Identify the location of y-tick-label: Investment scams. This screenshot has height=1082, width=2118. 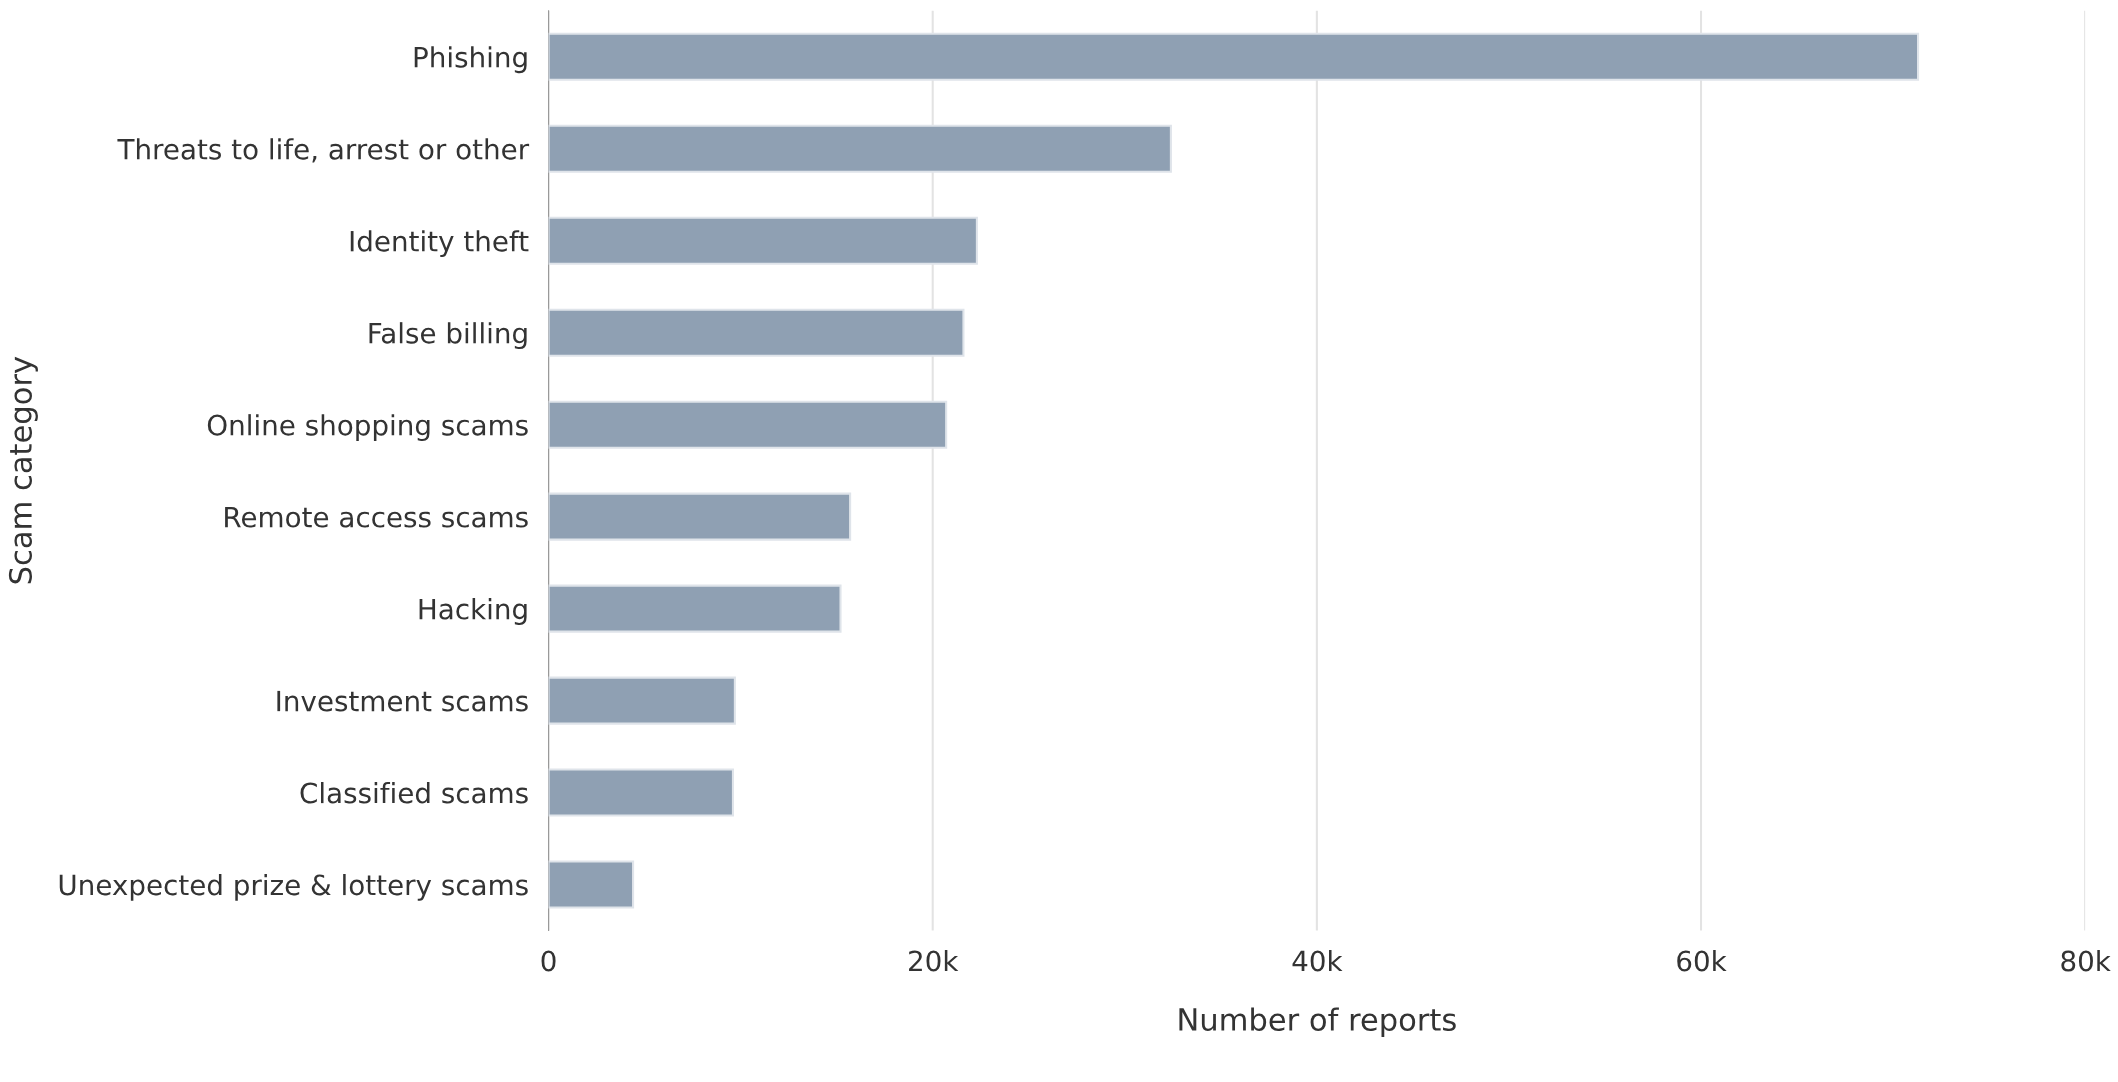
(402, 701).